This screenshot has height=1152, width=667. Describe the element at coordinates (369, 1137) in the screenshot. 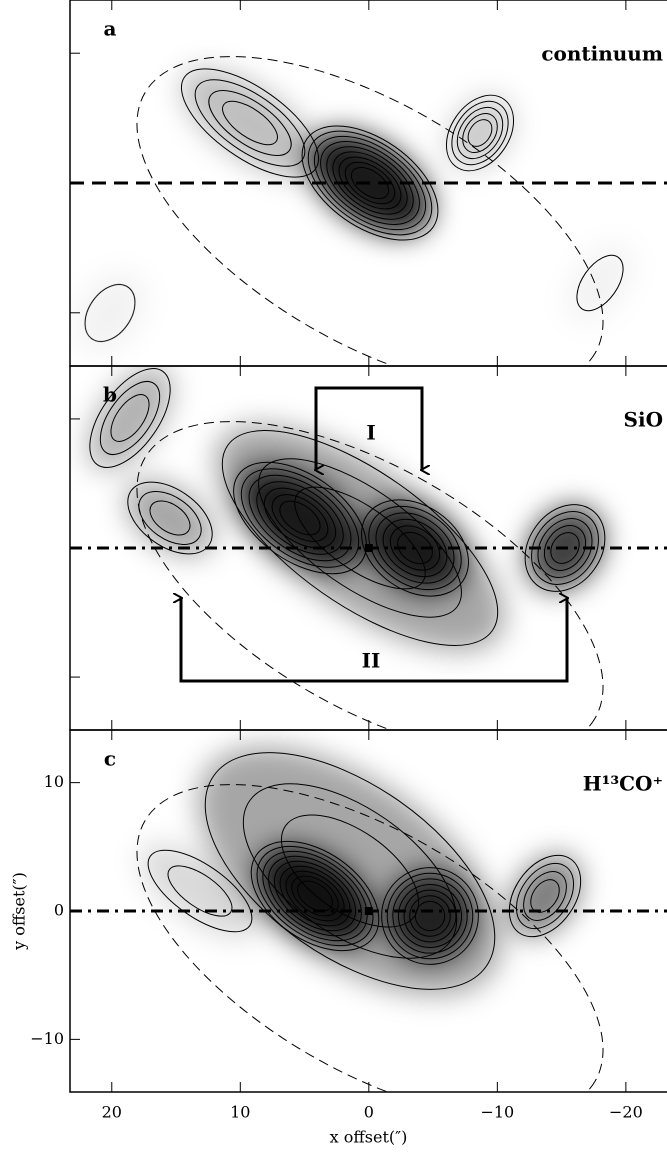

I see `x-axis-label: x offset(″)` at that location.